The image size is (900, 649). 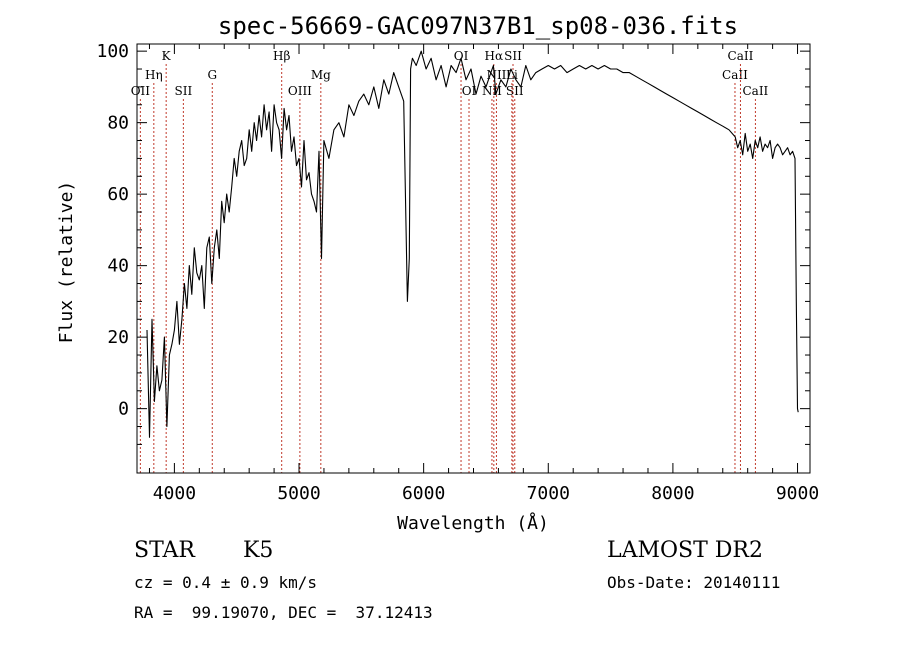 What do you see at coordinates (154, 75) in the screenshot?
I see `spectral-line-label: Hη` at bounding box center [154, 75].